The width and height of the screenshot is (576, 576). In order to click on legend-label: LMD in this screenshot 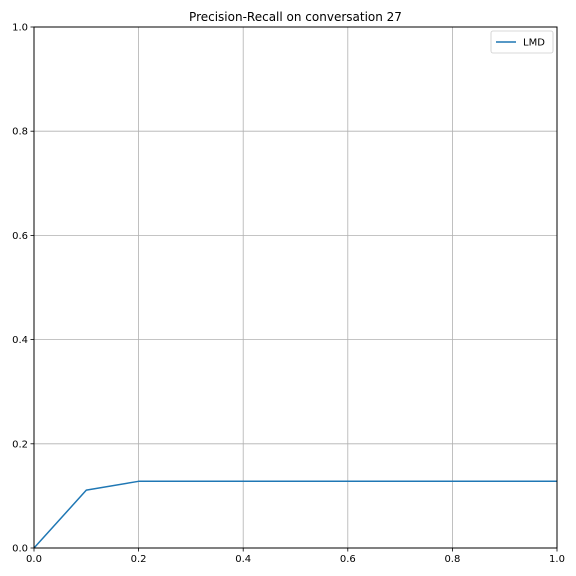, I will do `click(534, 43)`.